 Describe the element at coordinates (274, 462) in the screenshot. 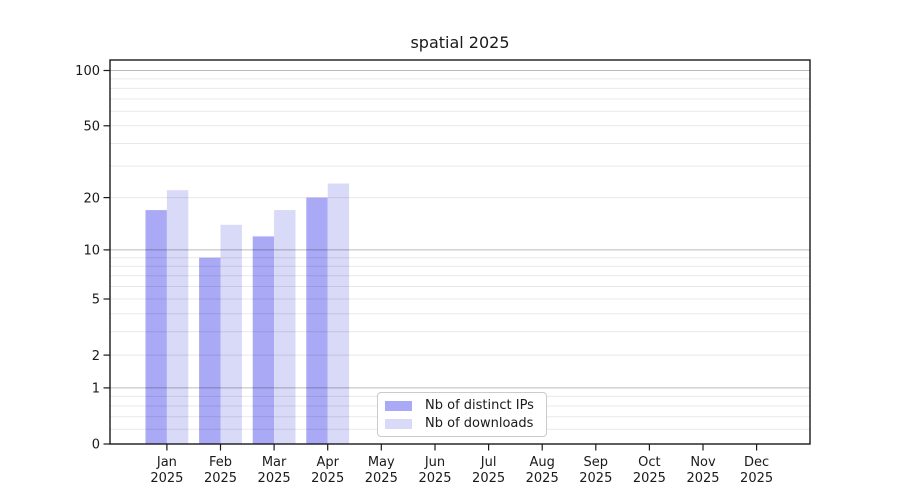

I see `x-tick-label-month: Mar` at that location.